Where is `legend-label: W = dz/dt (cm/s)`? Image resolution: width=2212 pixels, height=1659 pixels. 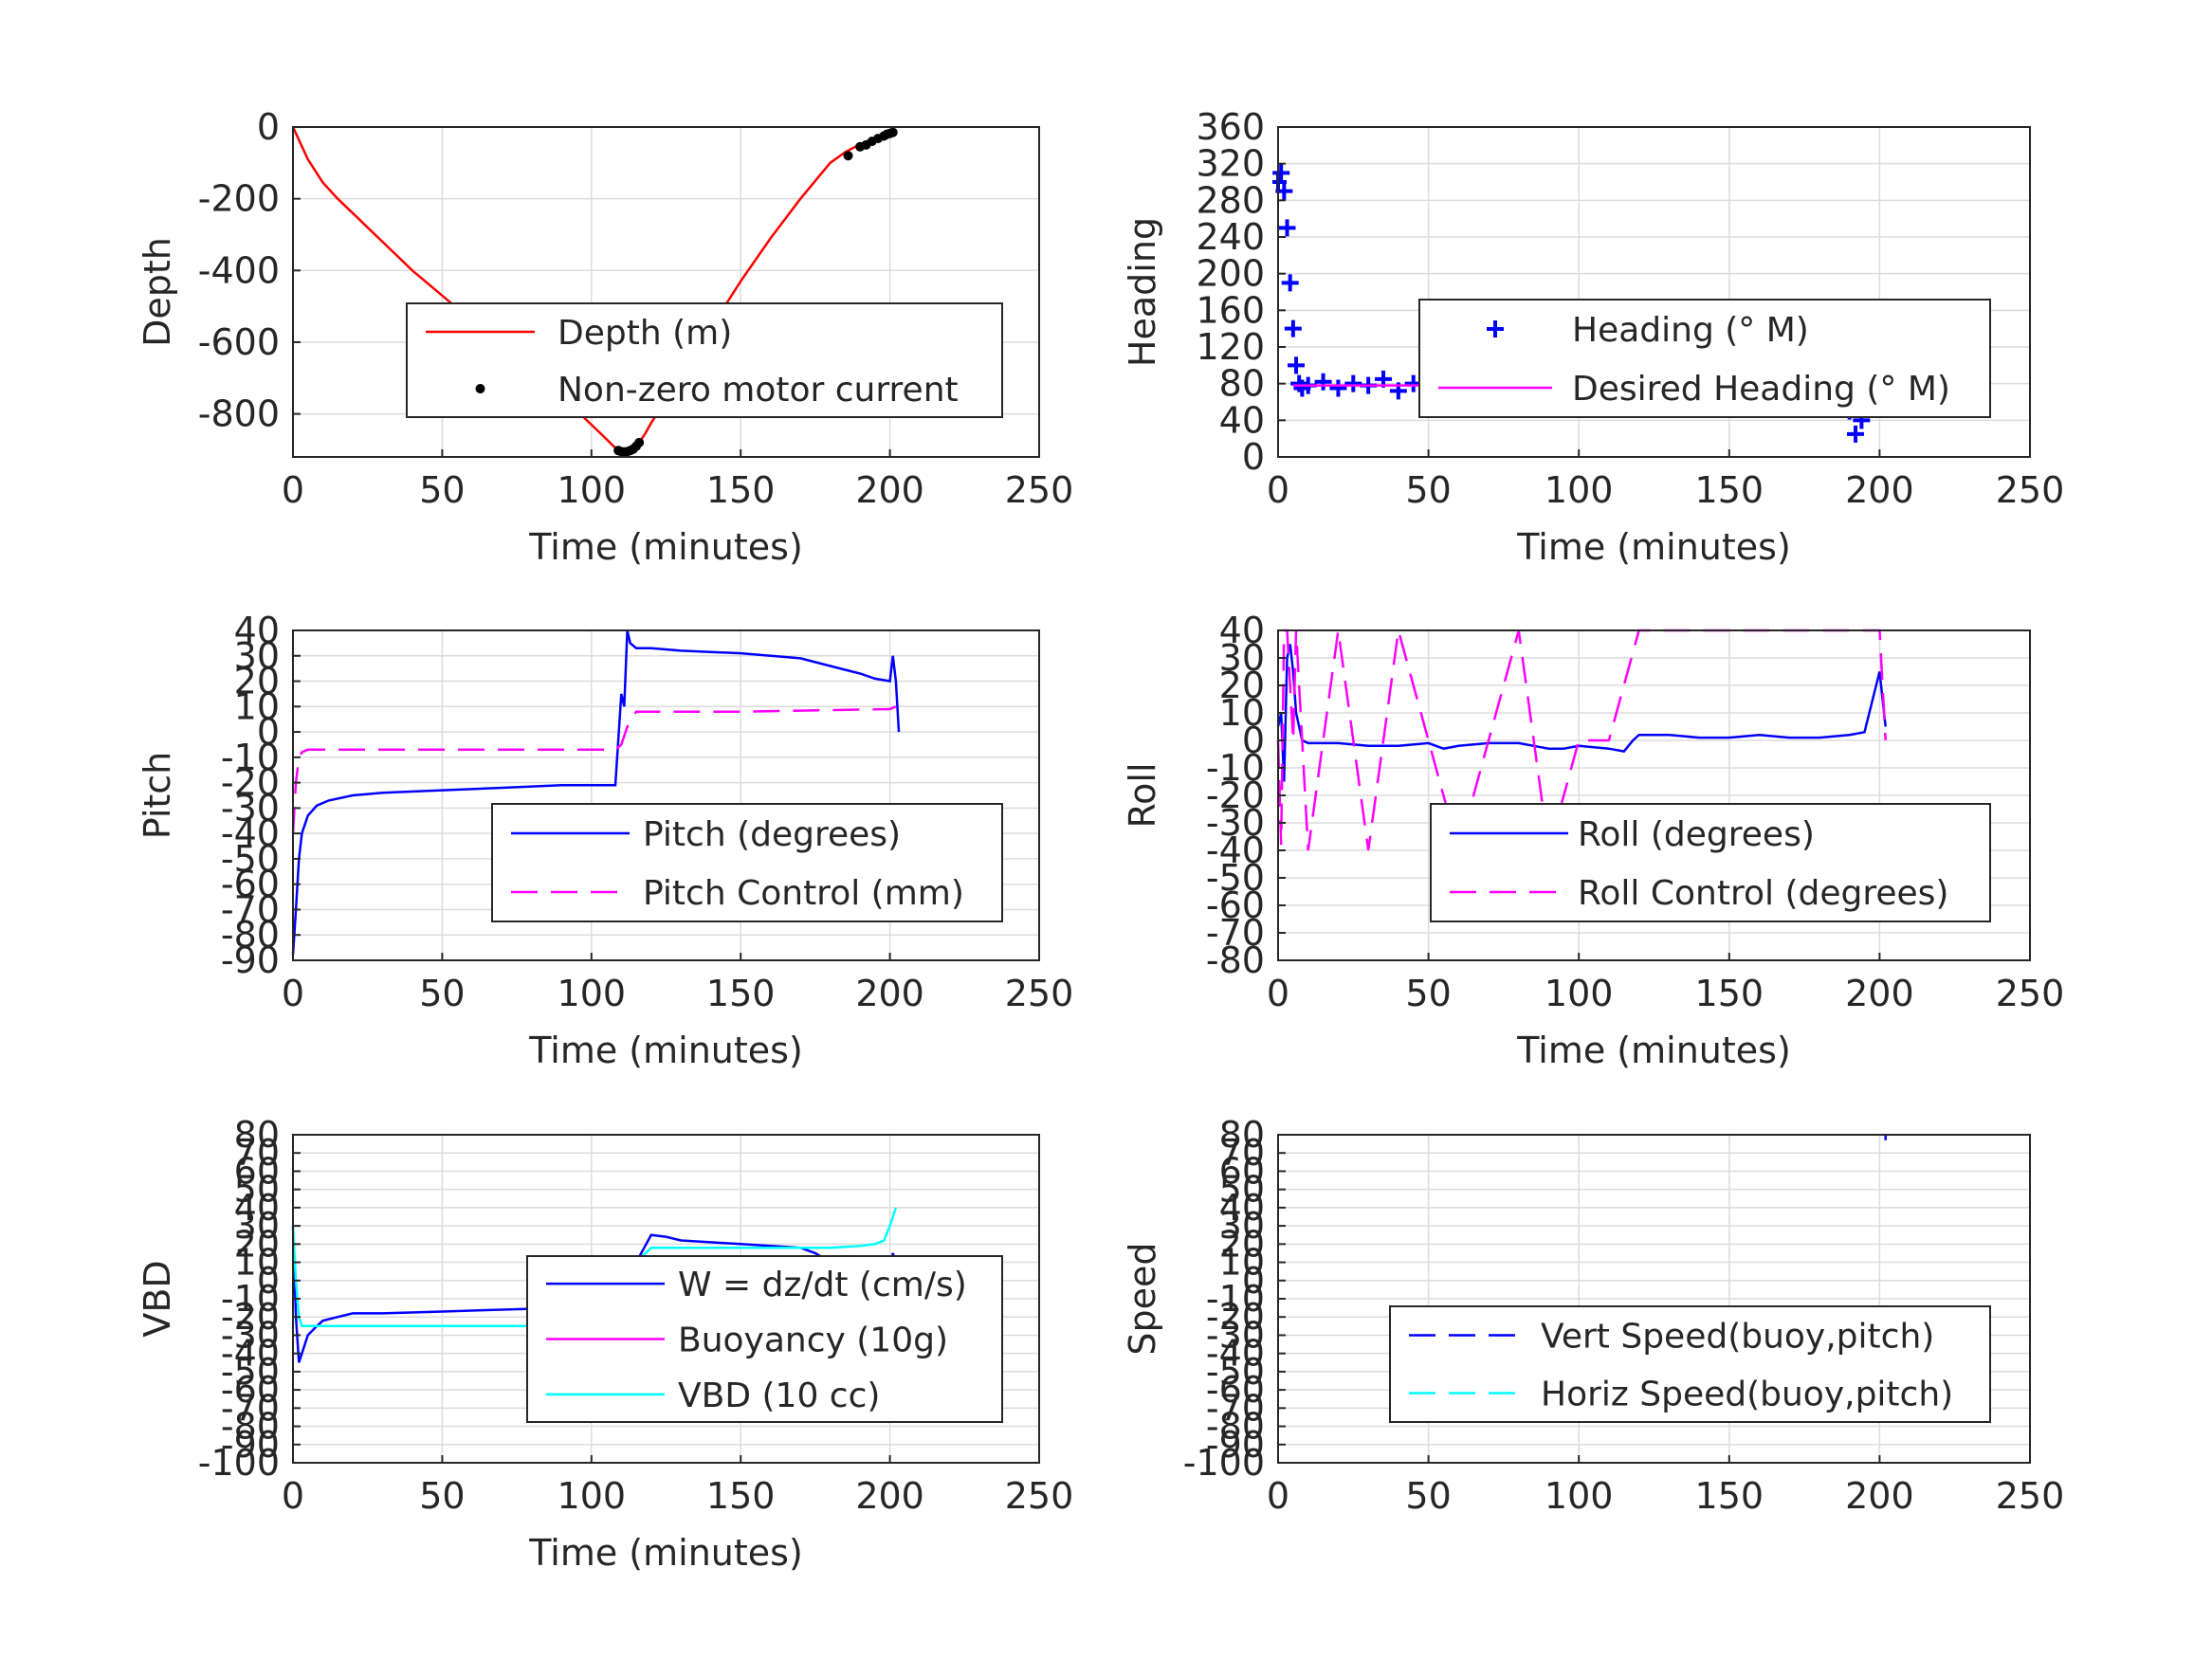 legend-label: W = dz/dt (cm/s) is located at coordinates (822, 1285).